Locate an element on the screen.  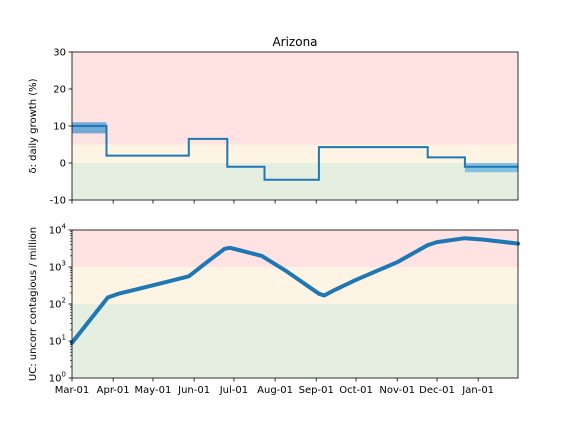
x-tick-label: Oct-01 is located at coordinates (356, 390).